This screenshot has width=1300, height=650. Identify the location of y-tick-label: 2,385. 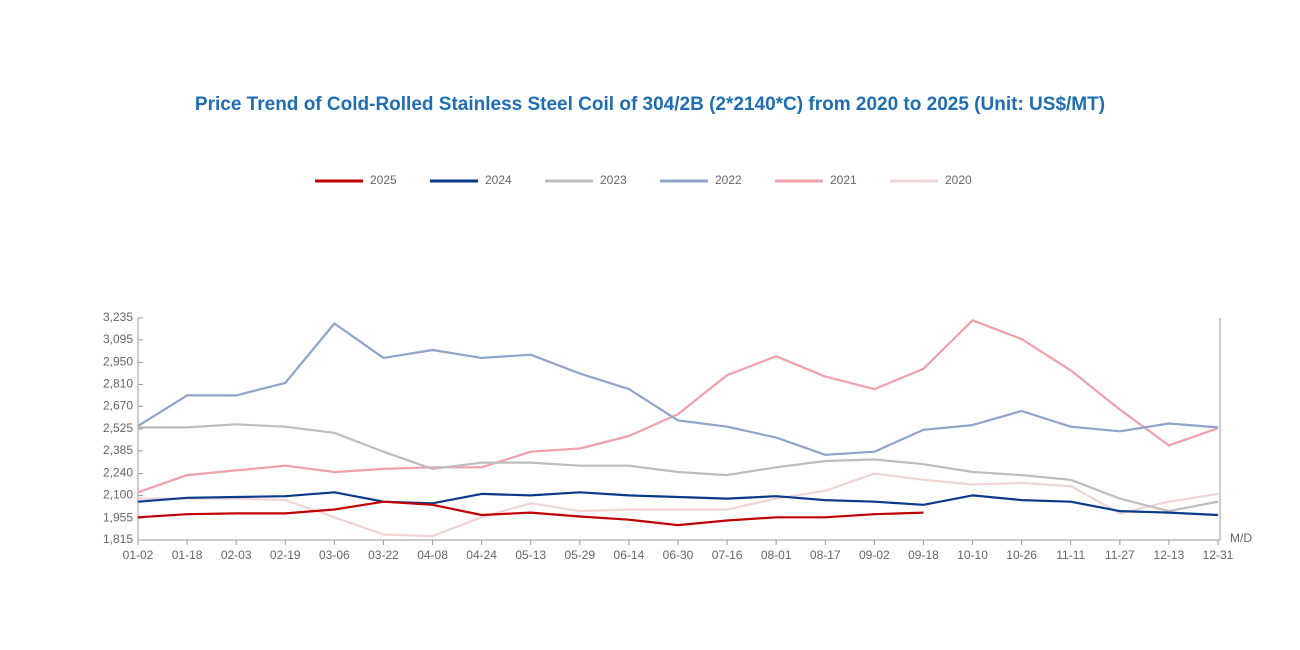
(118, 450).